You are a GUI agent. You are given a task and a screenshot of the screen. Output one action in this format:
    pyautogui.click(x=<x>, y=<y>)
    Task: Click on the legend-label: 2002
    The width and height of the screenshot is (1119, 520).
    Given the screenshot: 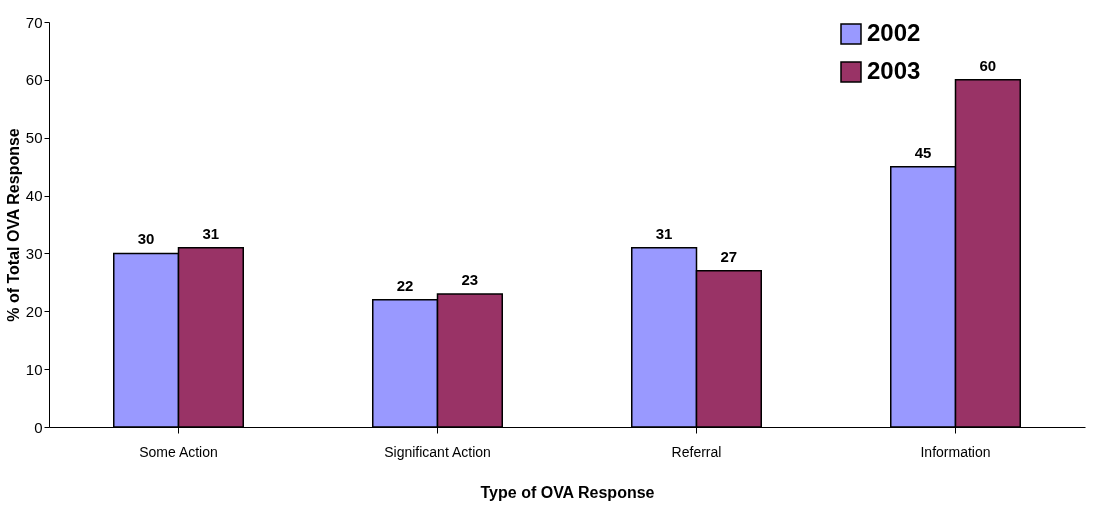 What is the action you would take?
    pyautogui.click(x=894, y=32)
    